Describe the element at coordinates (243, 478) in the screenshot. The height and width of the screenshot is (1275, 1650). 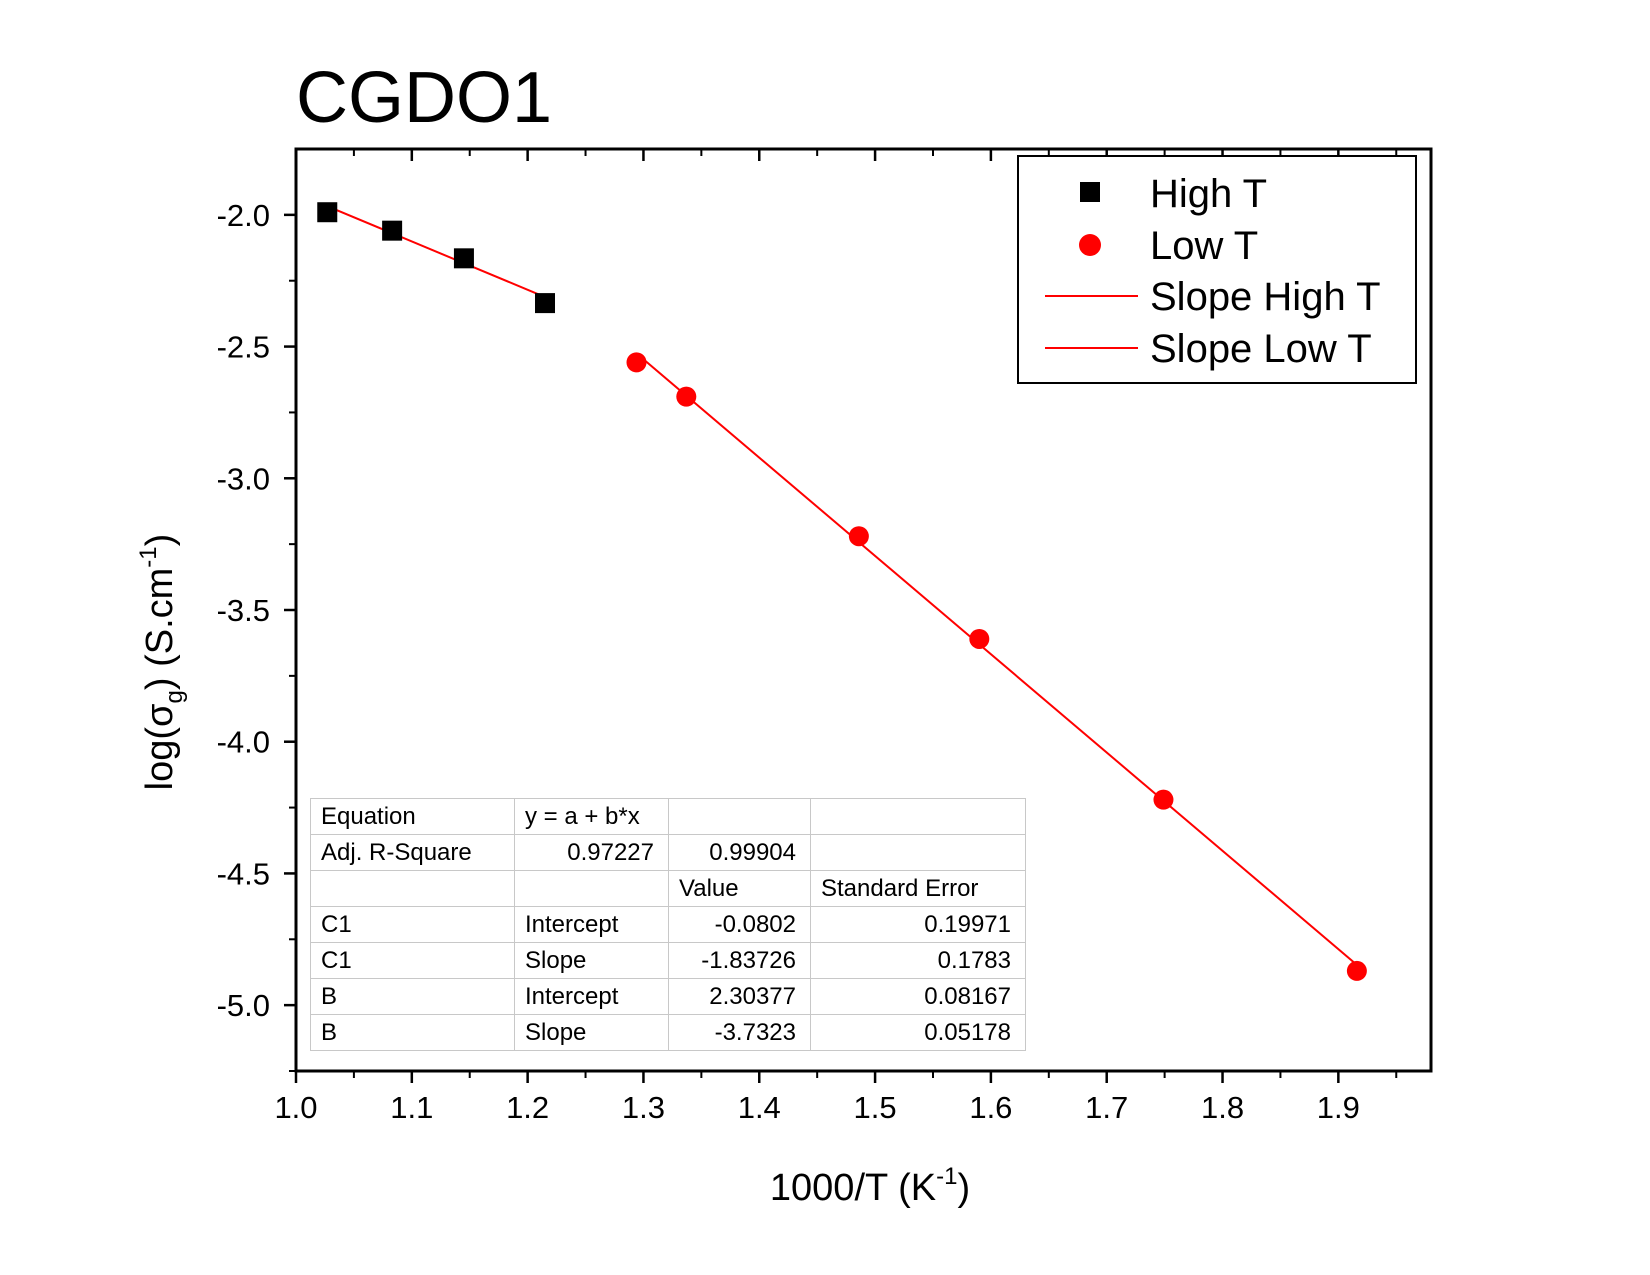
I see `y-tick-label: -3.0` at that location.